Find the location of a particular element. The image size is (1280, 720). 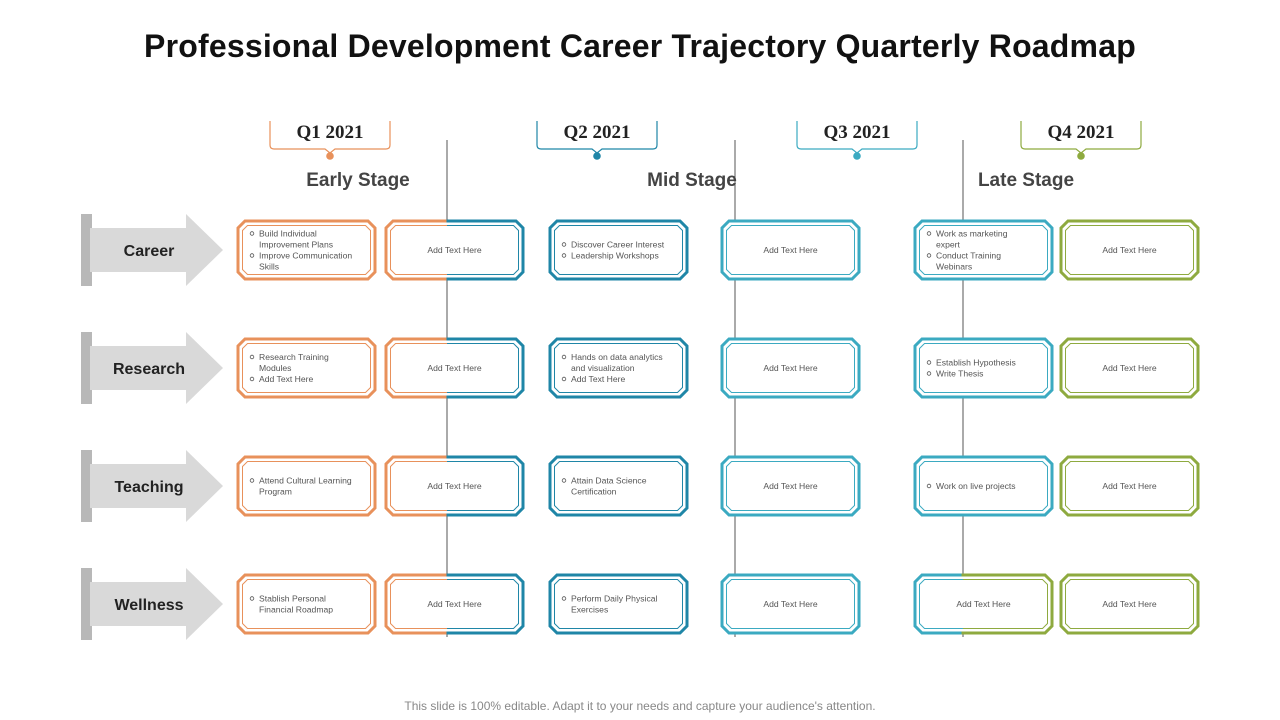

card-item-text: Improvement Plans is located at coordinates (296, 245).